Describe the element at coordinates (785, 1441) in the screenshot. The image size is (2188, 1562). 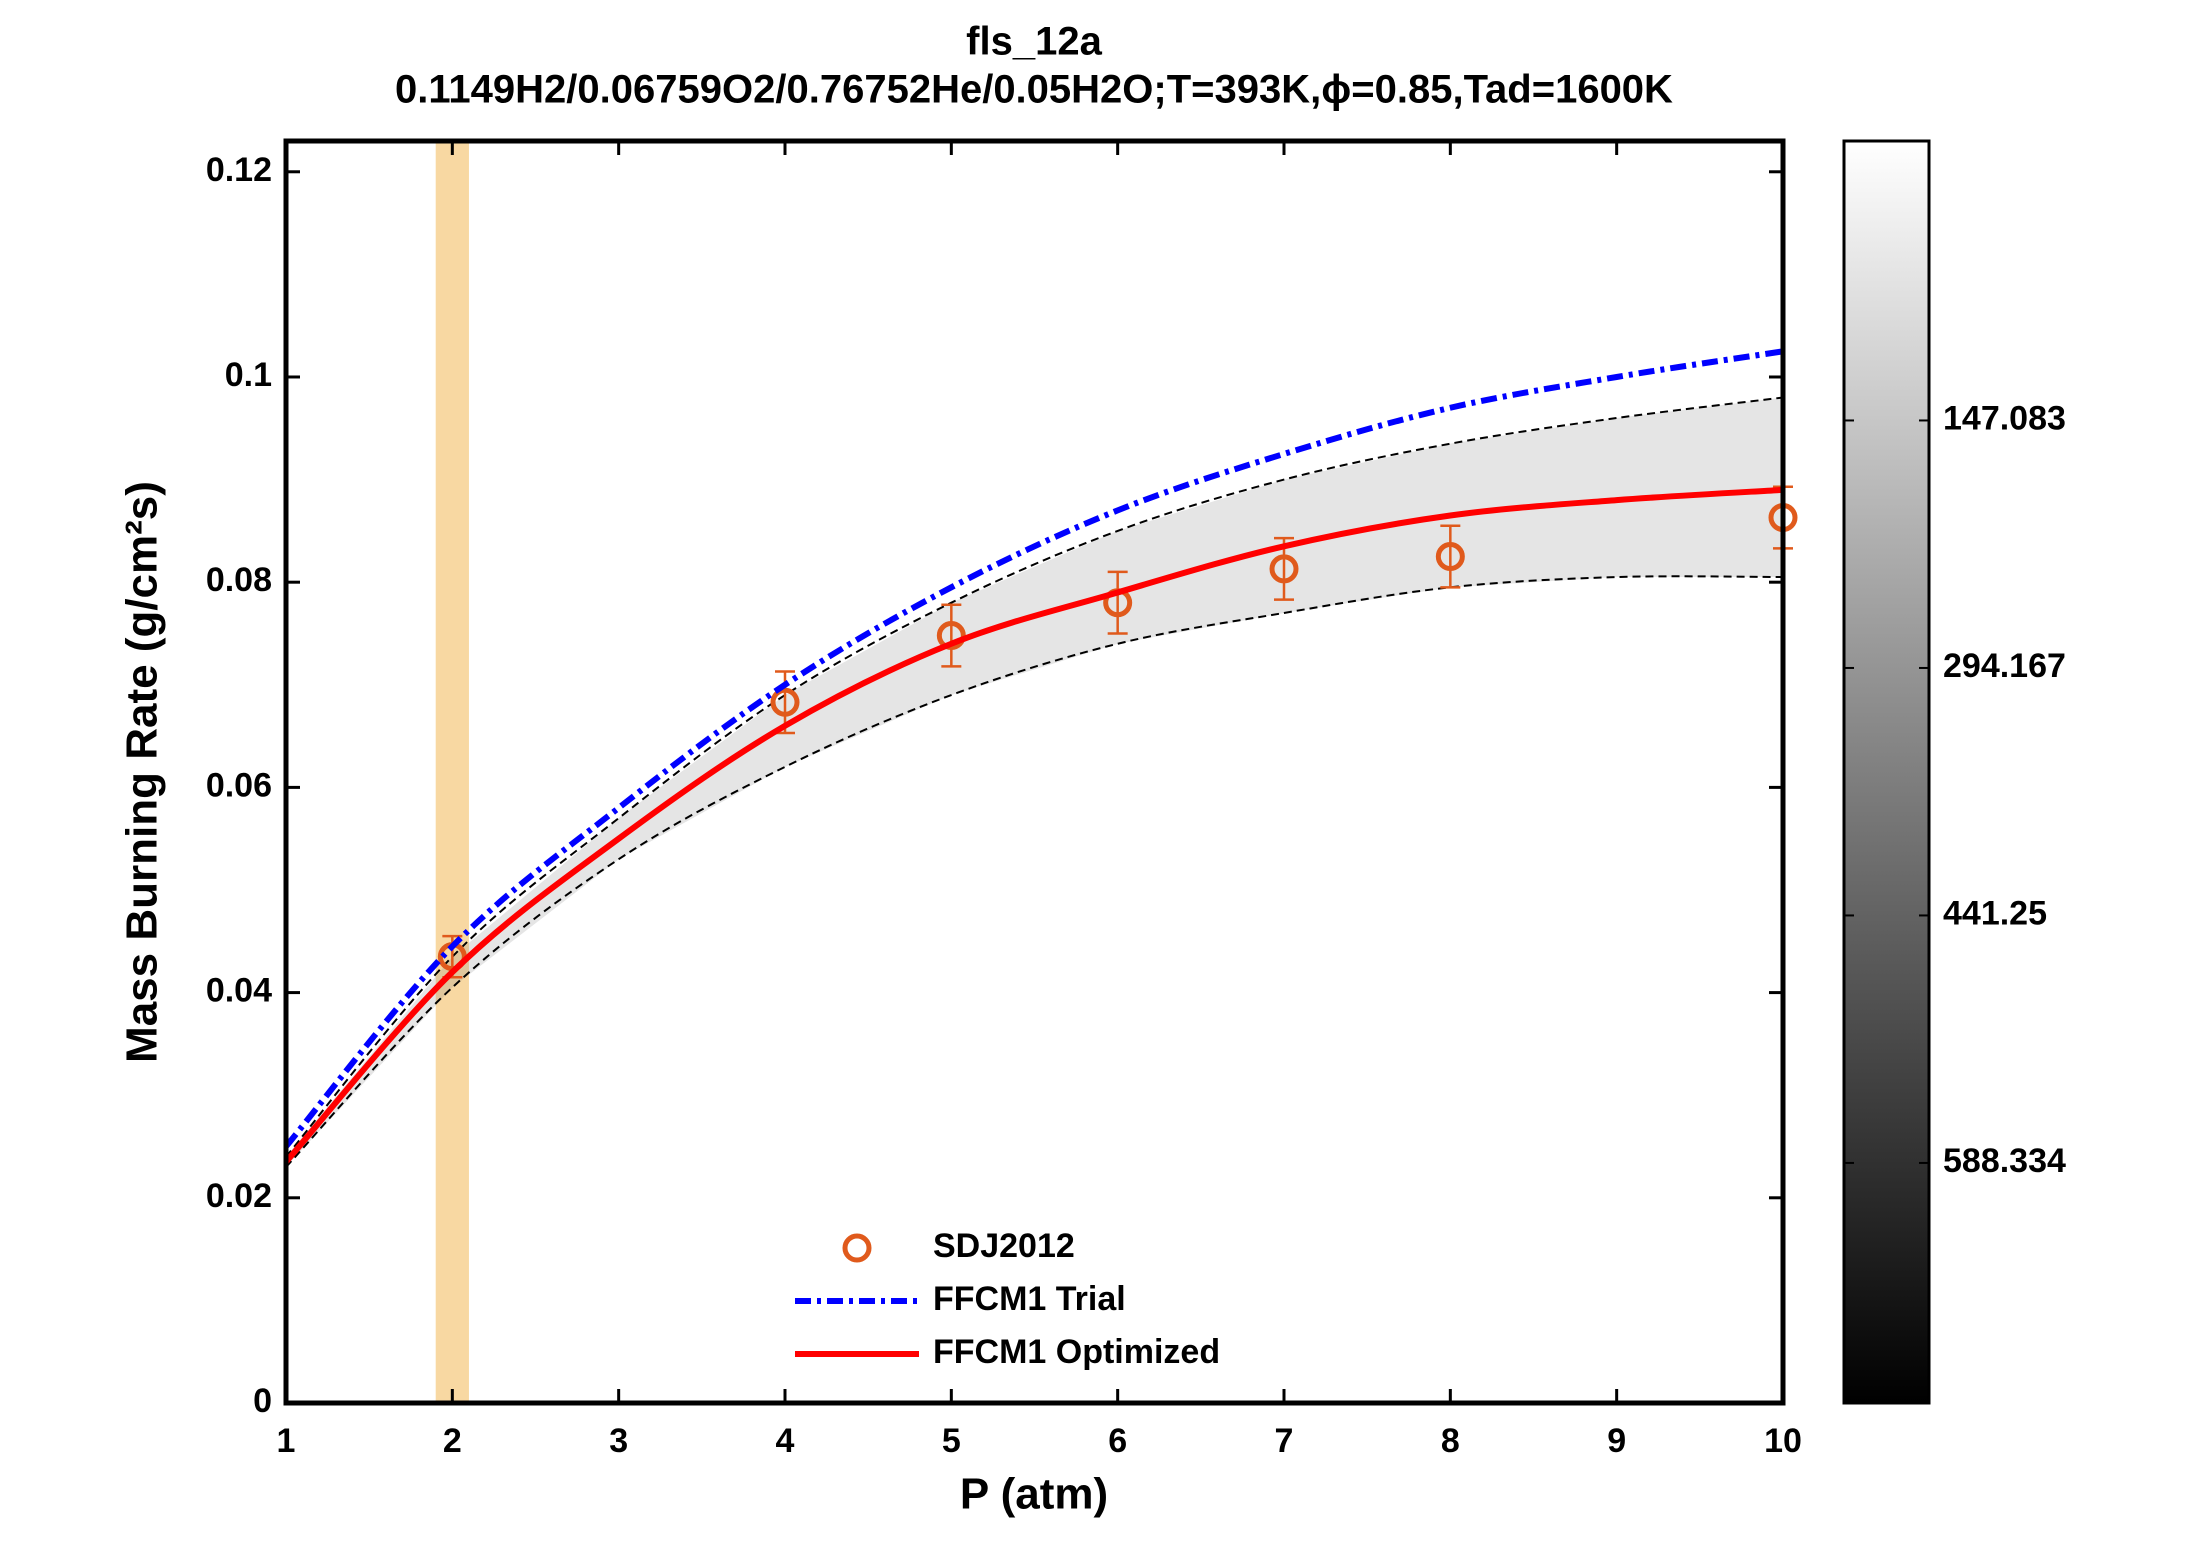
I see `x-tick-label: 4` at that location.